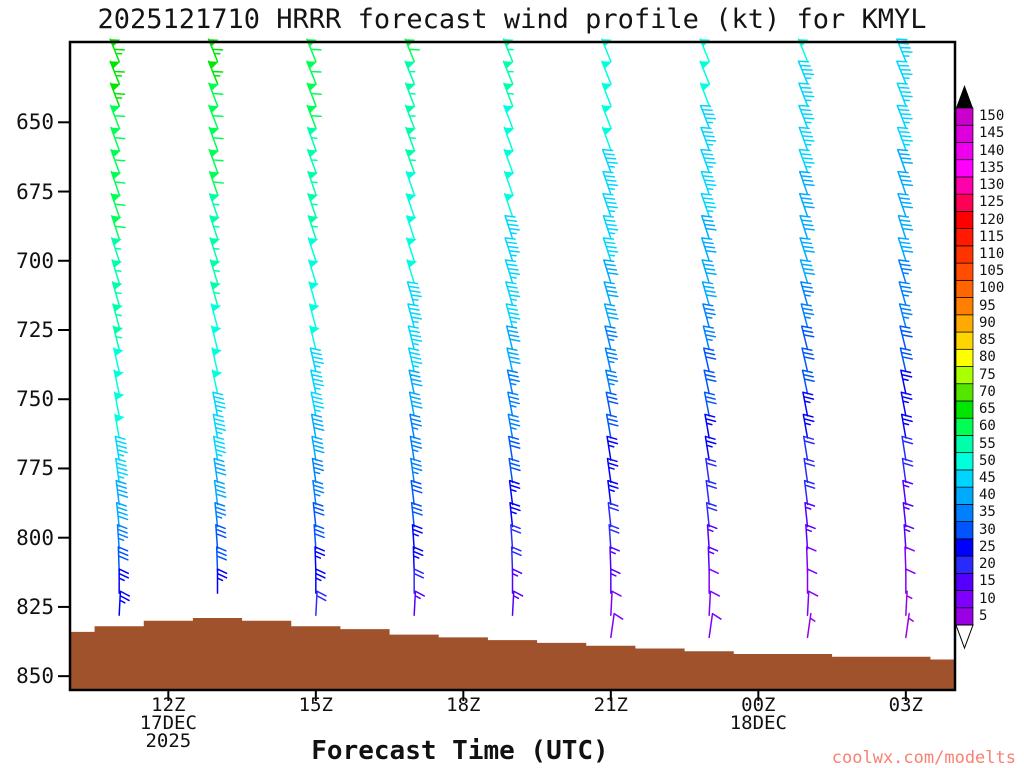 This screenshot has height=768, width=1024. What do you see at coordinates (612, 338) in the screenshot?
I see `barb-column-21Z` at bounding box center [612, 338].